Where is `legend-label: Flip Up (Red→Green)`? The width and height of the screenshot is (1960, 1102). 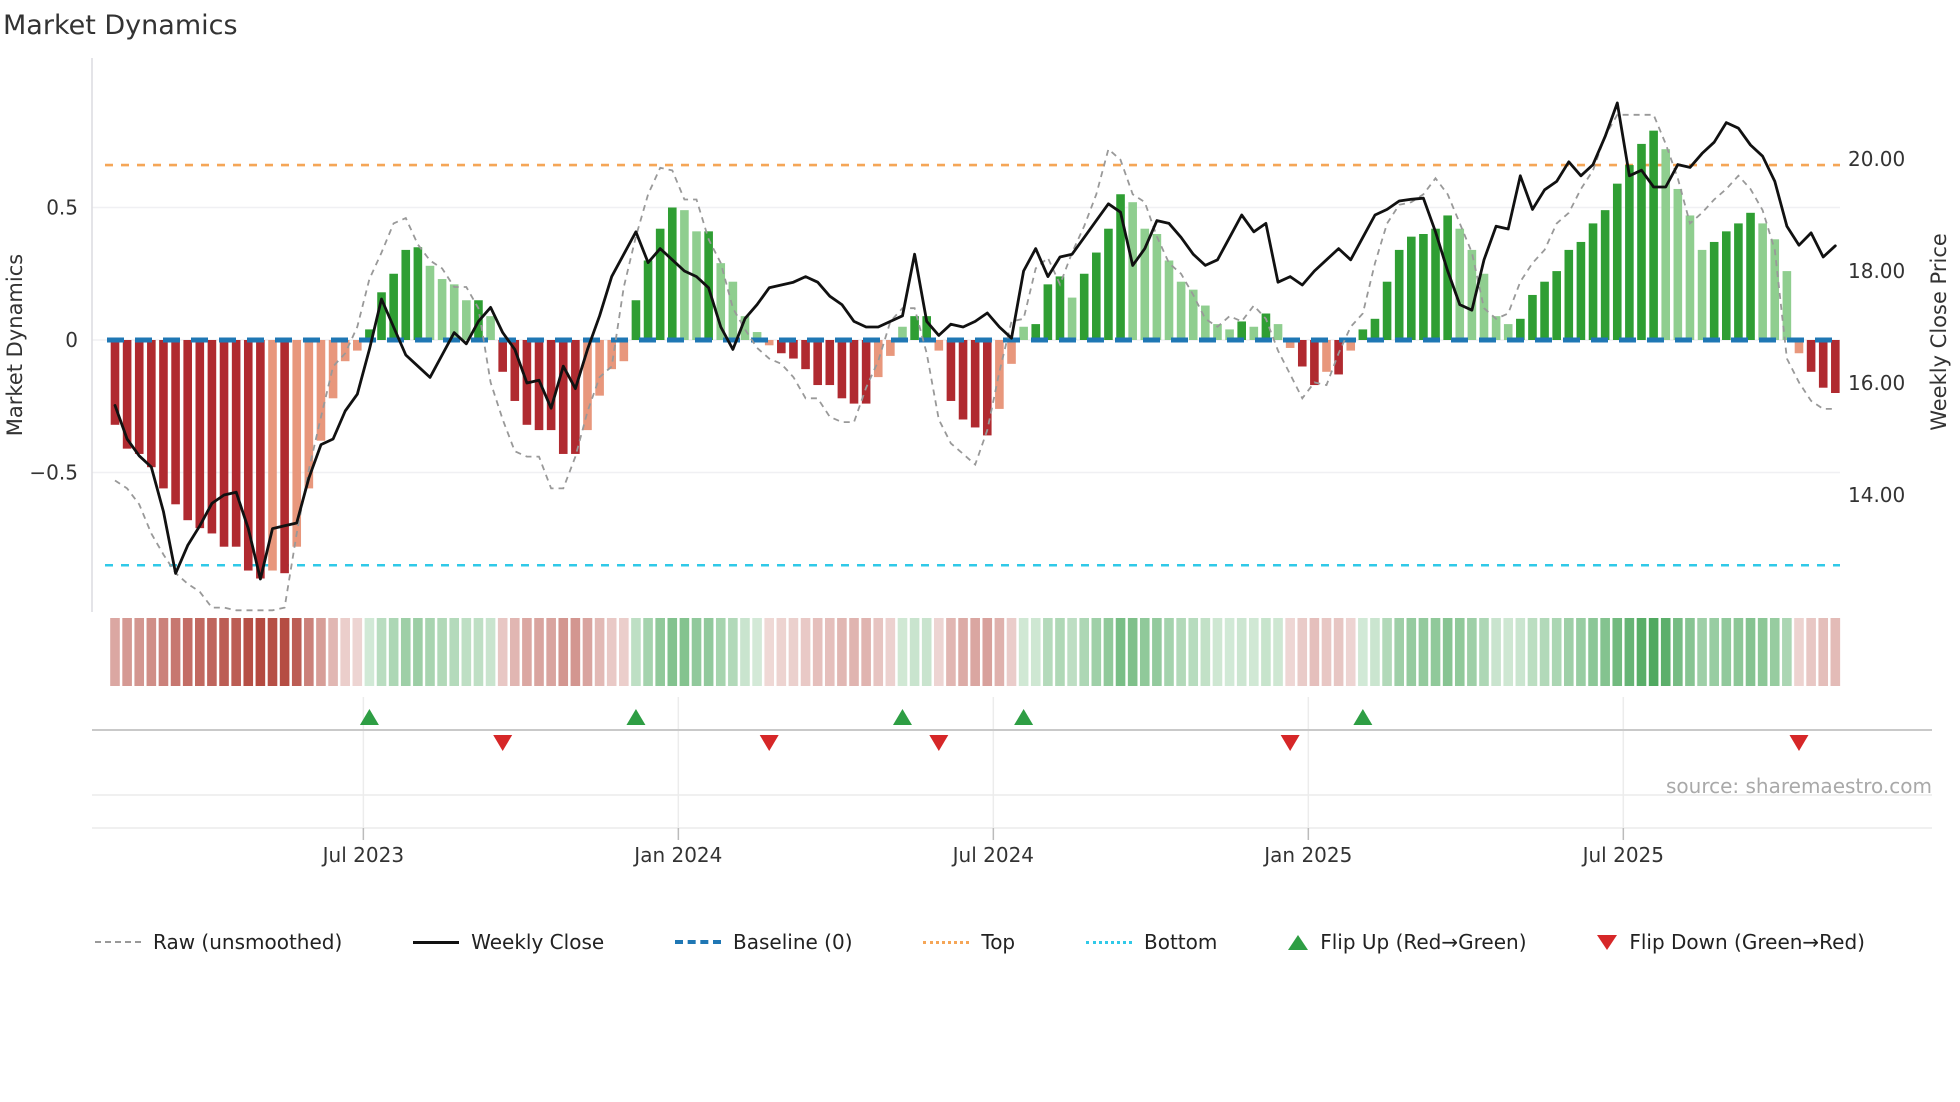 legend-label: Flip Up (Red→Green) is located at coordinates (1423, 942).